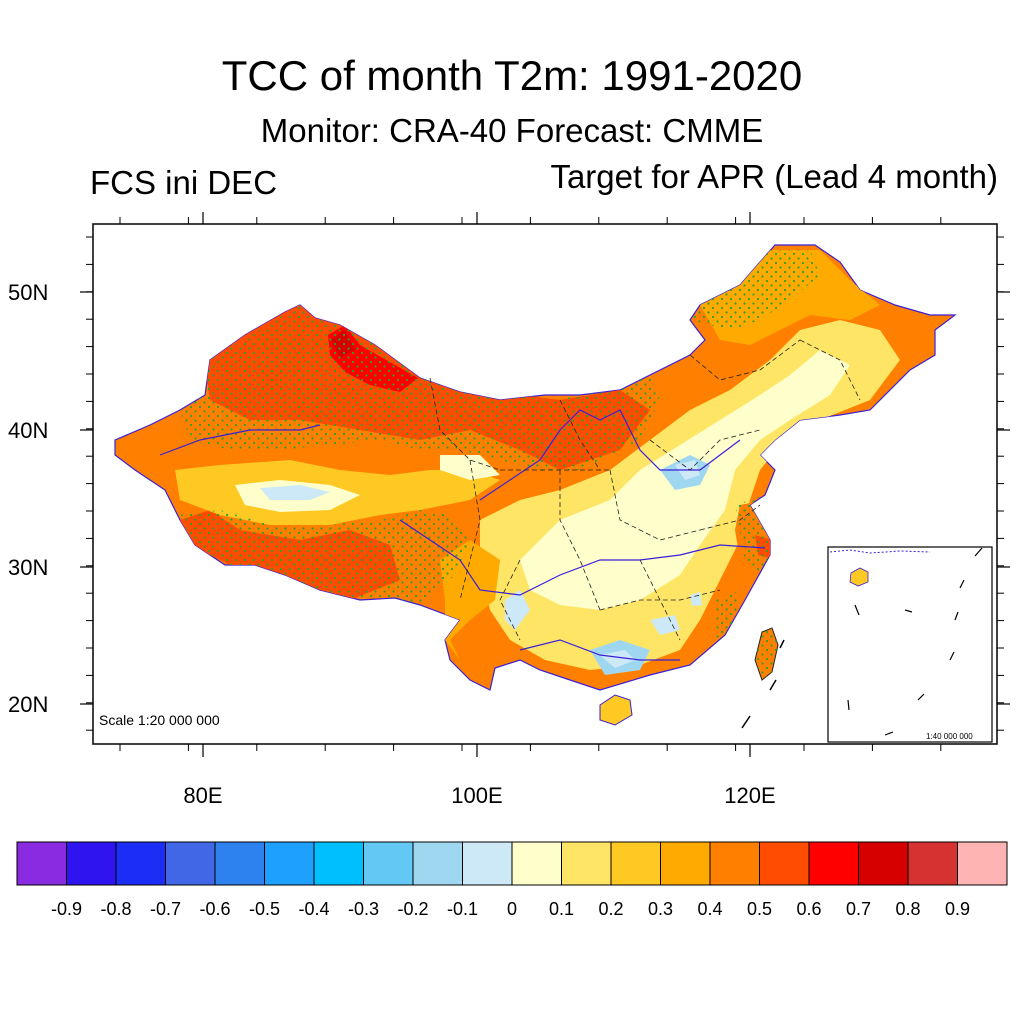 This screenshot has width=1024, height=1024. I want to click on inset-dash-marks, so click(915, 641).